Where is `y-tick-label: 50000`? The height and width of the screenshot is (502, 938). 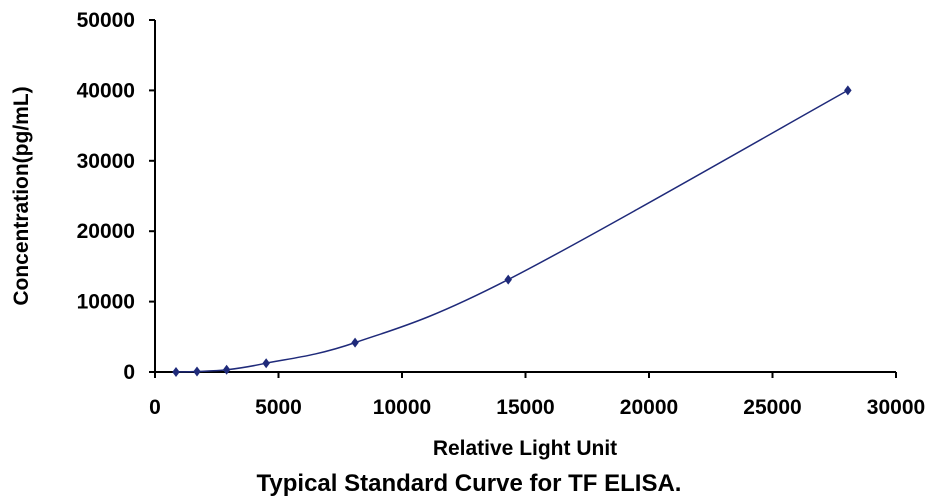 y-tick-label: 50000 is located at coordinates (106, 20).